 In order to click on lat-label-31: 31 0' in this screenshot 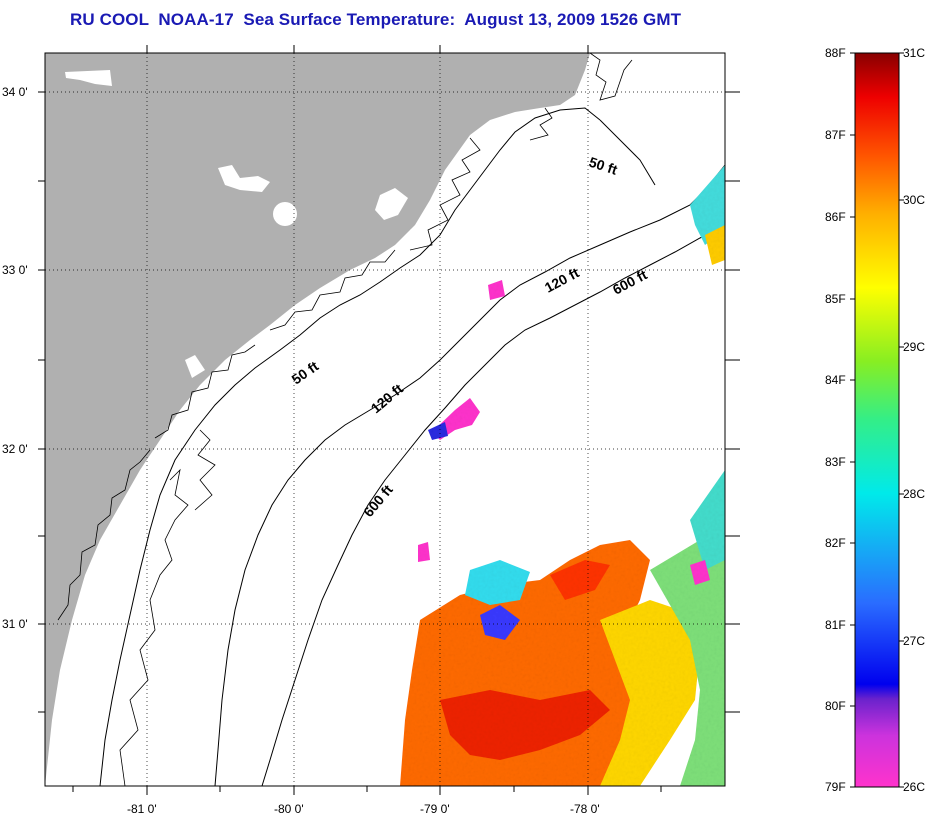, I will do `click(15, 624)`.